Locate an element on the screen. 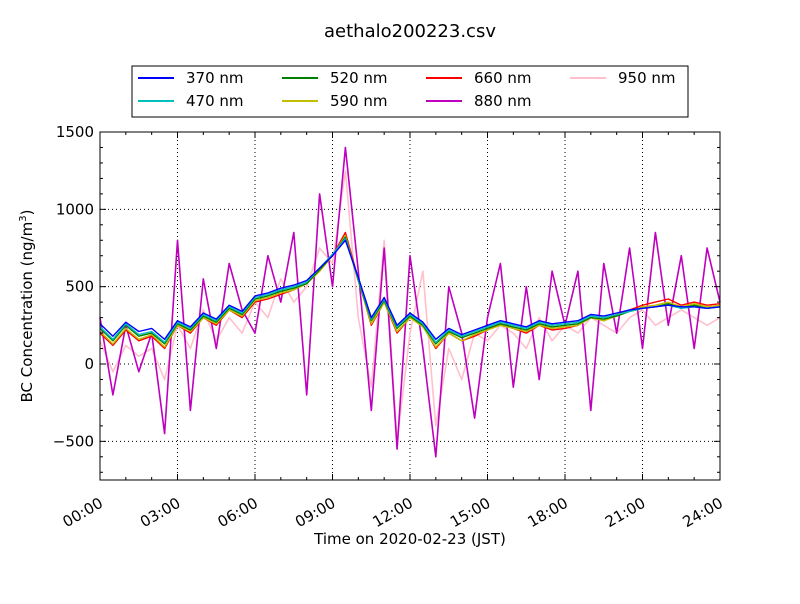 This screenshot has height=604, width=800. legend-label: 520 nm is located at coordinates (359, 78).